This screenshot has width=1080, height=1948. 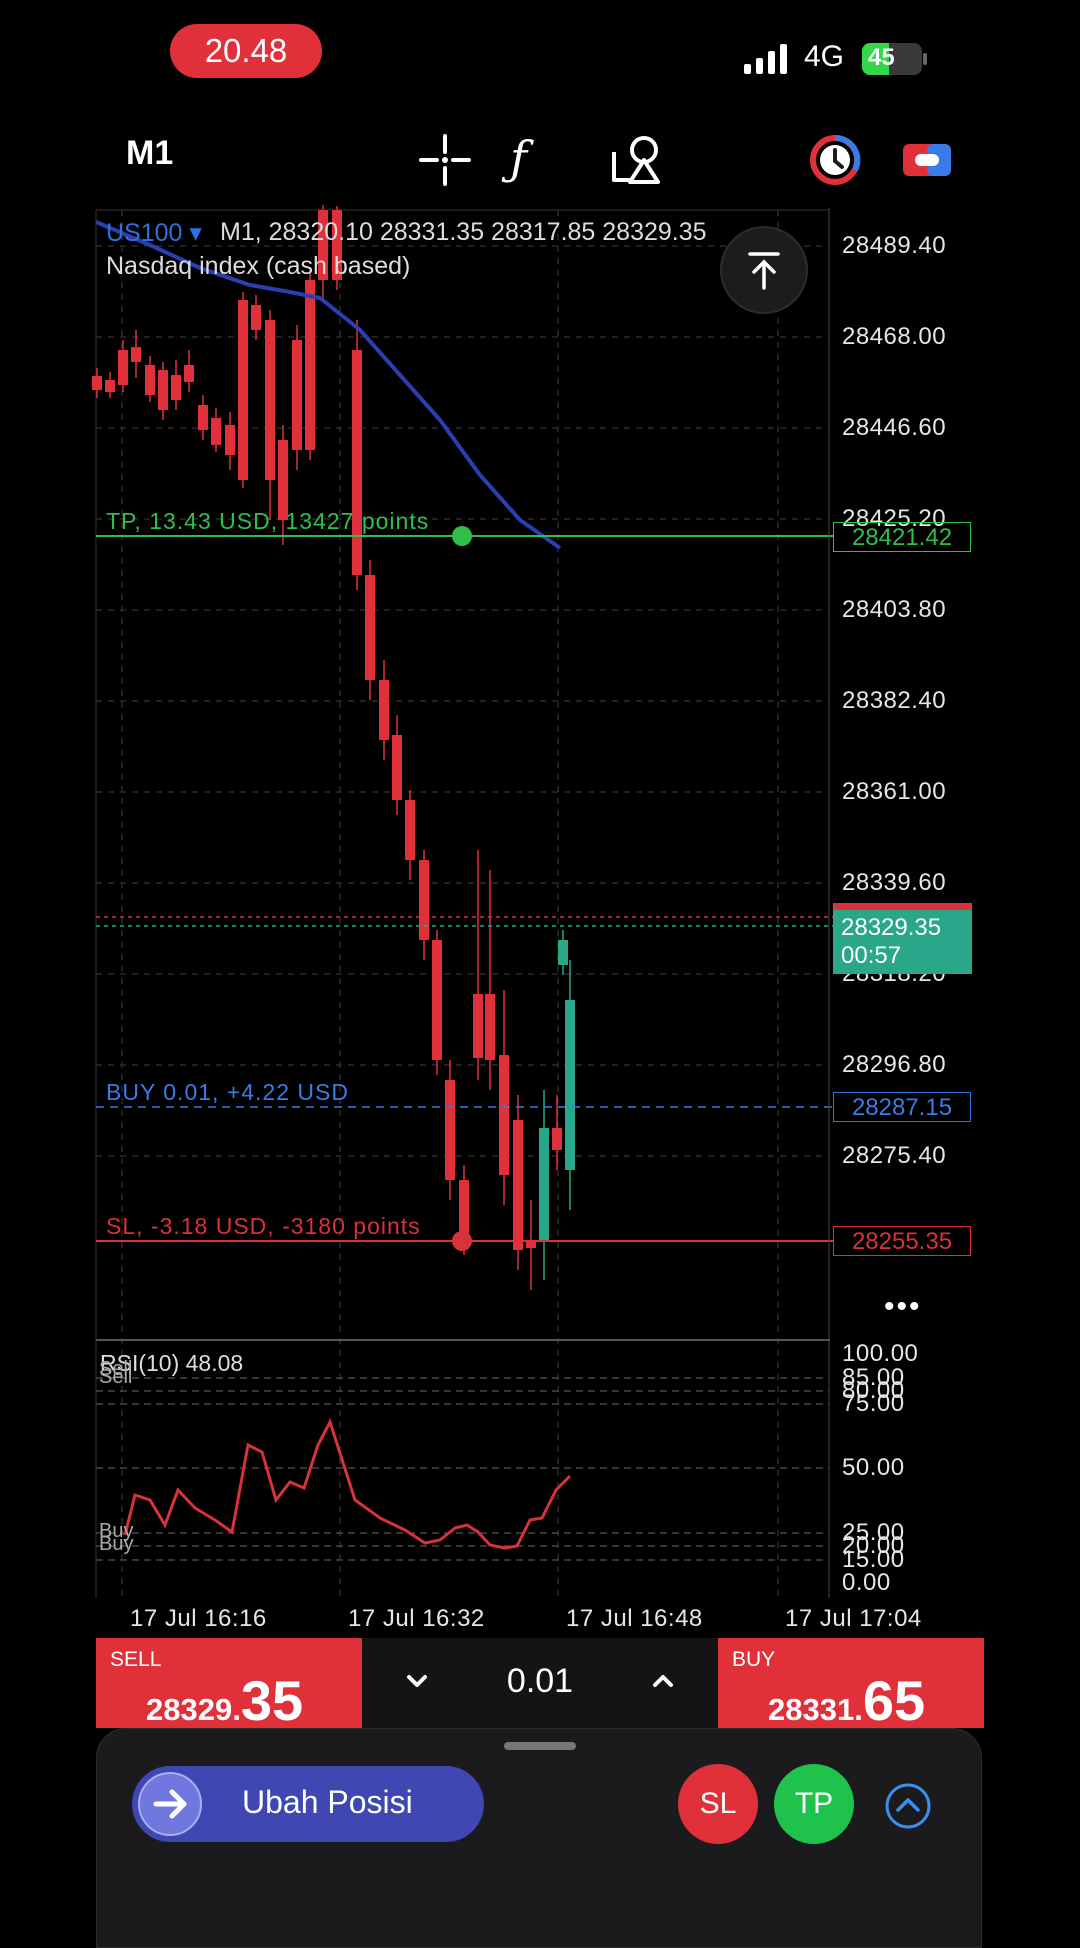 I want to click on tp-line-label: TP, 13.43 USD, 13427 points, so click(x=268, y=521).